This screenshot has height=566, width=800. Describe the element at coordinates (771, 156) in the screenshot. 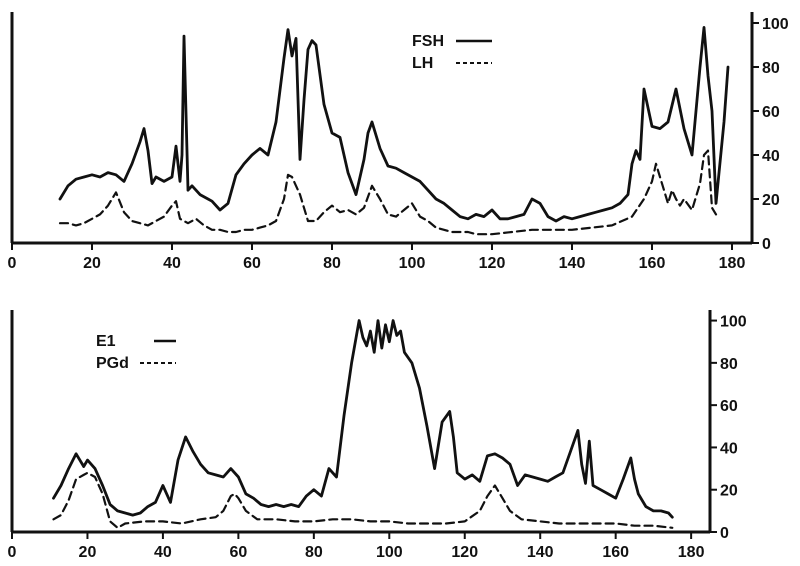

I see `chart1-y-tick-label: 40` at that location.